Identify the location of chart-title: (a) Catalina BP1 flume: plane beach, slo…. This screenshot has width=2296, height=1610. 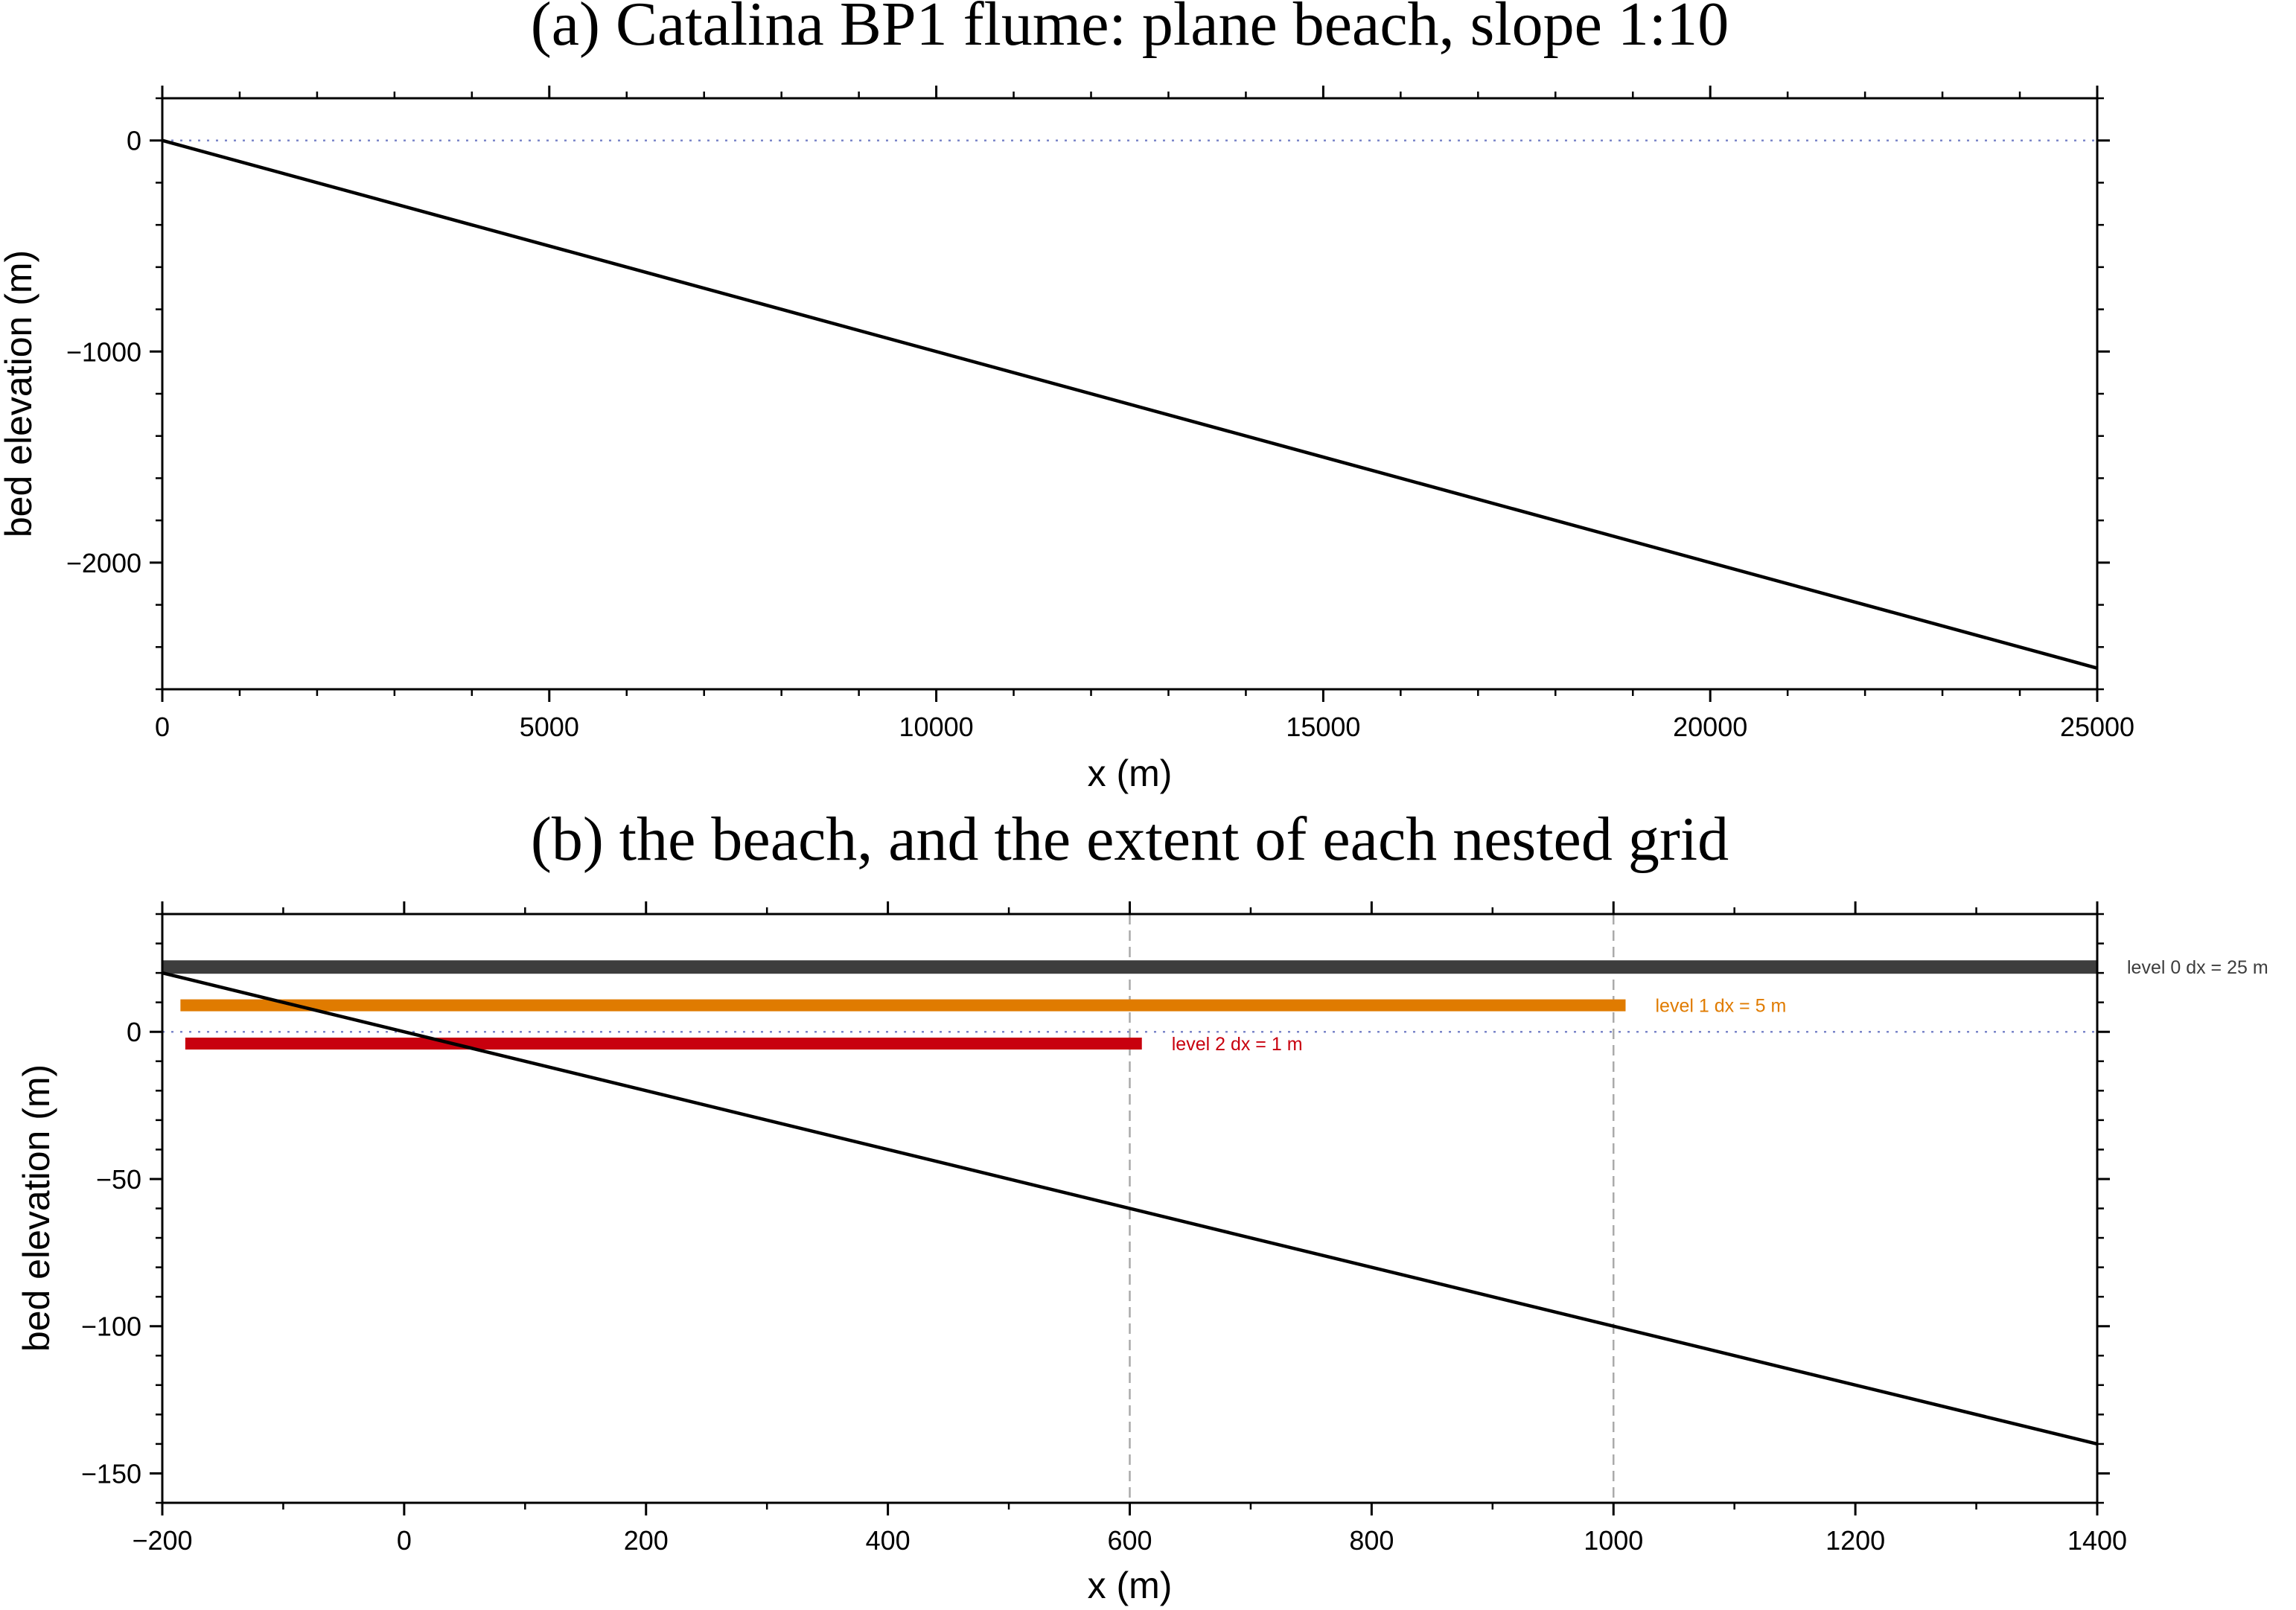
(1130, 29).